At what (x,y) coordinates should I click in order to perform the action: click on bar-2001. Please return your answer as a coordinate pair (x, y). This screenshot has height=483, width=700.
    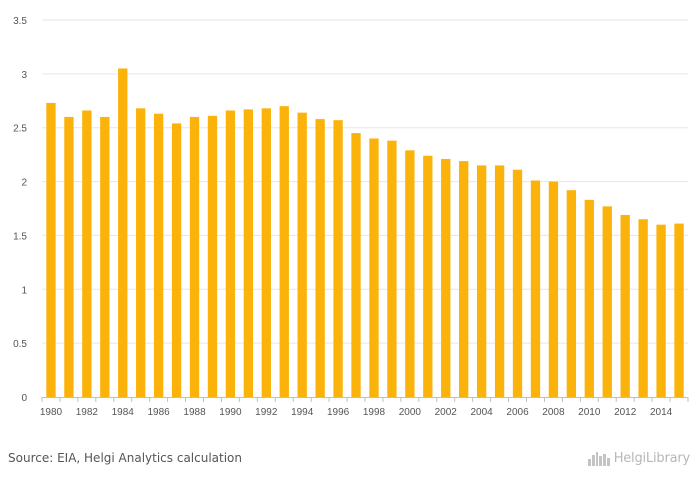
    Looking at the image, I should click on (428, 276).